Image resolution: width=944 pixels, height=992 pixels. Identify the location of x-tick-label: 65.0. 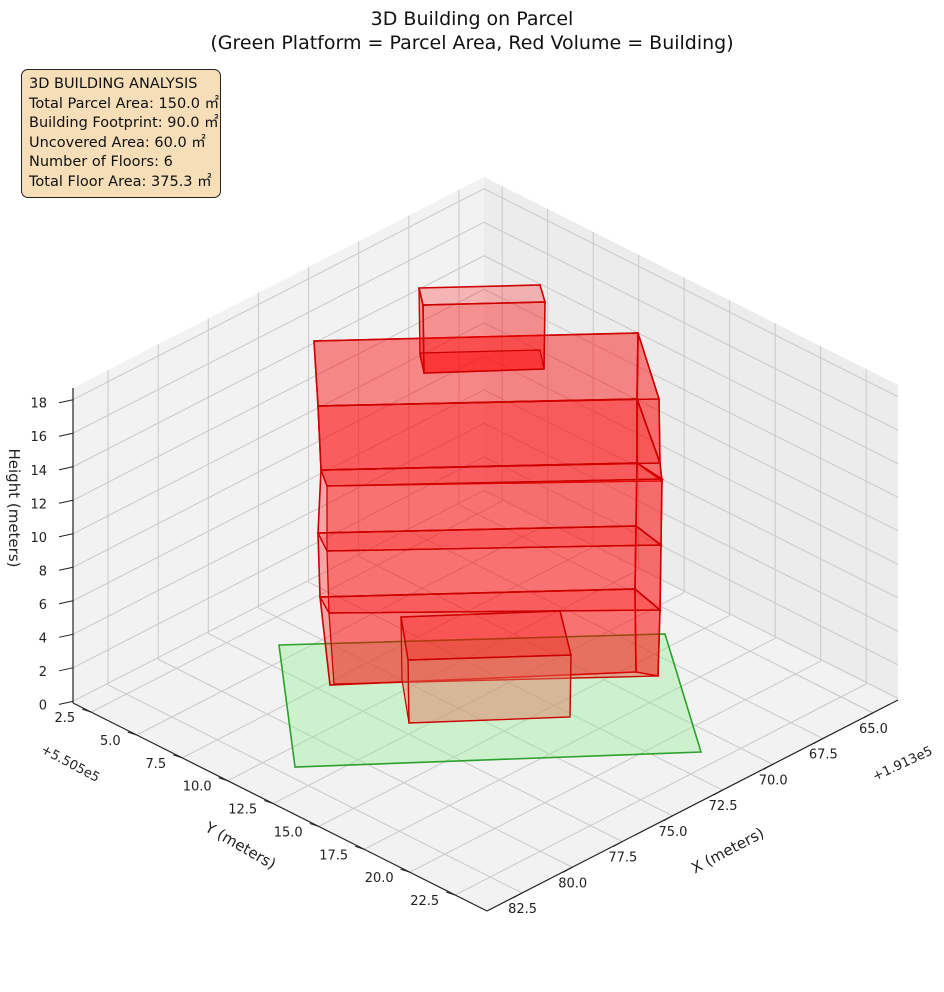
(873, 729).